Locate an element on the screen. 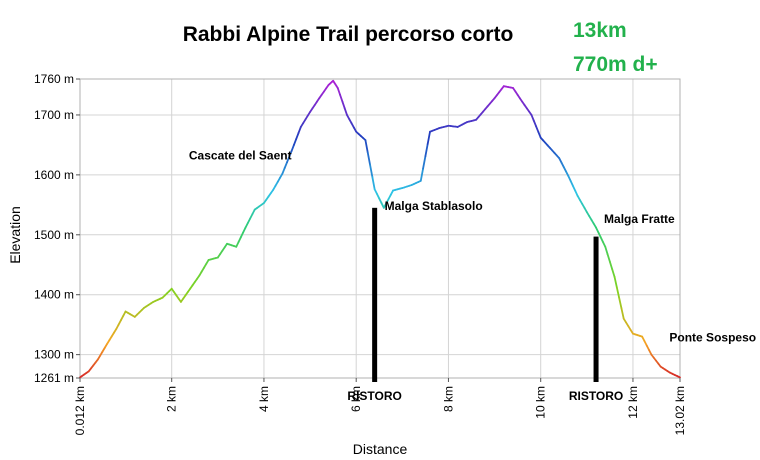 Image resolution: width=760 pixels, height=460 pixels. x-tick-label-0: 0.012 km is located at coordinates (80, 410).